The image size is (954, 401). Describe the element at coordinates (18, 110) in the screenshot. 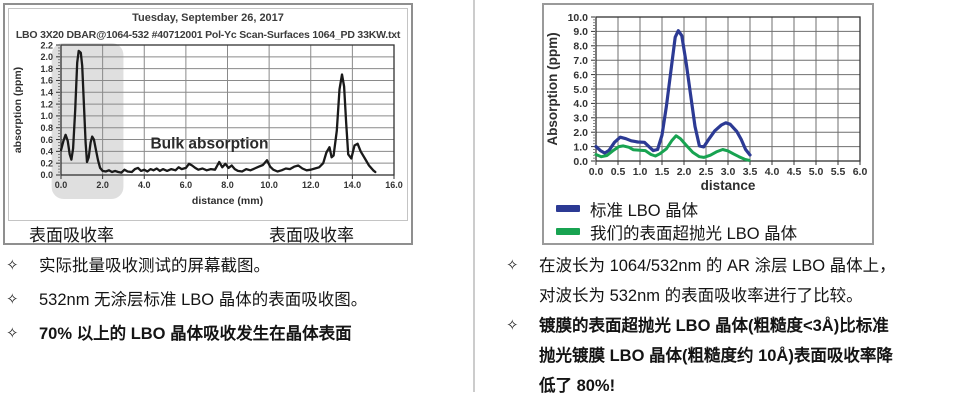

I see `svg-text: absorption (ppm)` at that location.